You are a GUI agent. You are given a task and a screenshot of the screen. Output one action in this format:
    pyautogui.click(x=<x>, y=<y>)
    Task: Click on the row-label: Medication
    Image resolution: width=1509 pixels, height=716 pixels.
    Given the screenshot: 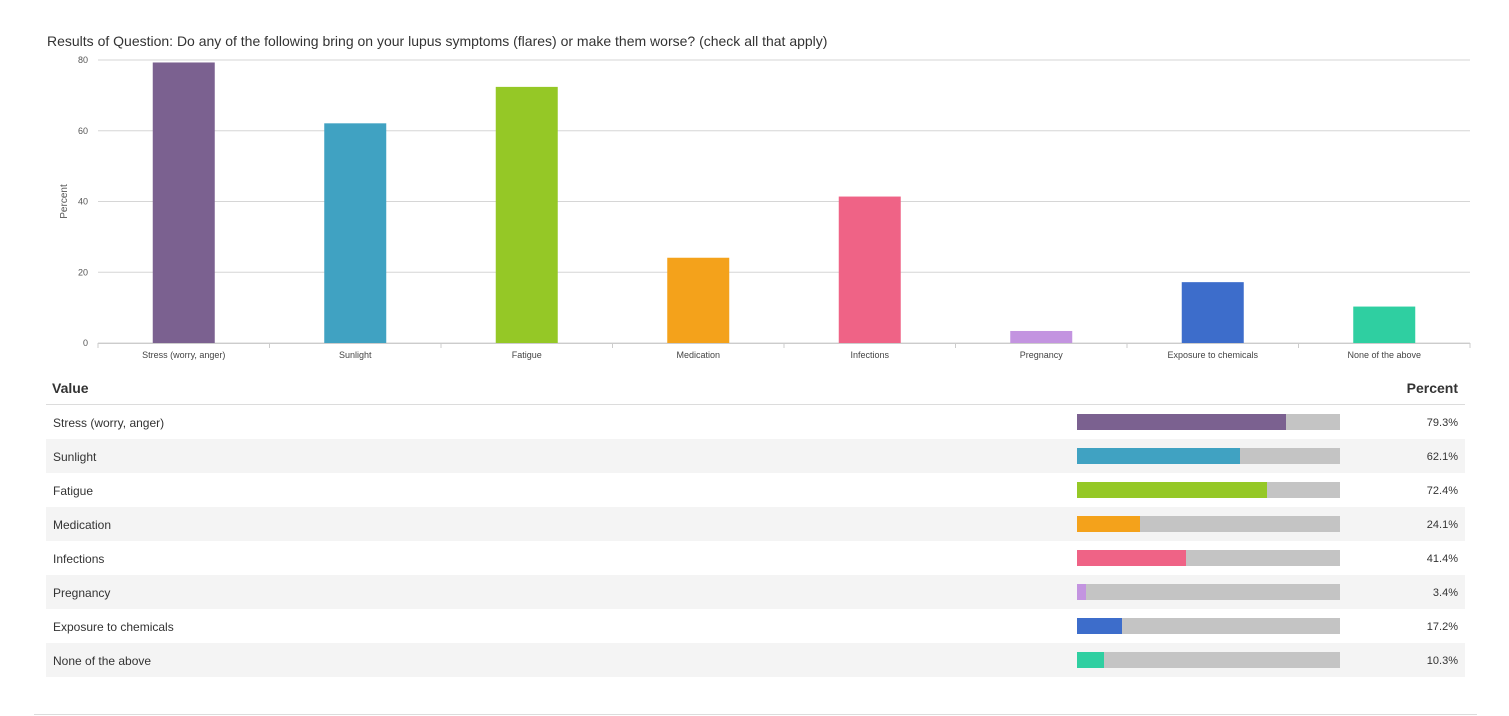 What is the action you would take?
    pyautogui.click(x=82, y=525)
    